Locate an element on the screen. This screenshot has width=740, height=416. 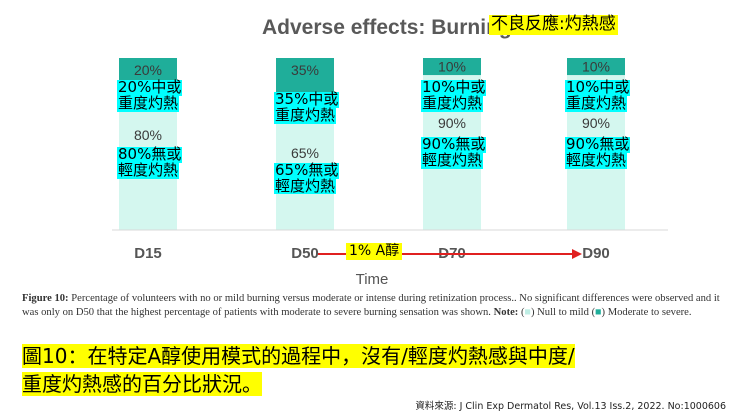
annotation-mild-D70: 90%無或 輕度灼熱 is located at coordinates (454, 152).